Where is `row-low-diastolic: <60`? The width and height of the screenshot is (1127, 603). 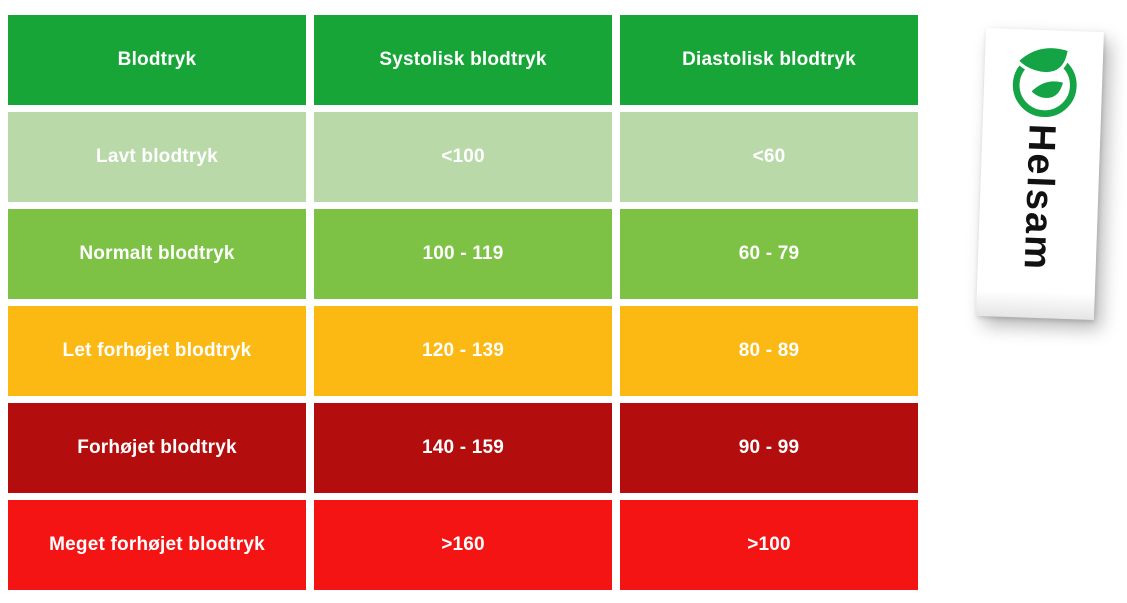 row-low-diastolic: <60 is located at coordinates (769, 157).